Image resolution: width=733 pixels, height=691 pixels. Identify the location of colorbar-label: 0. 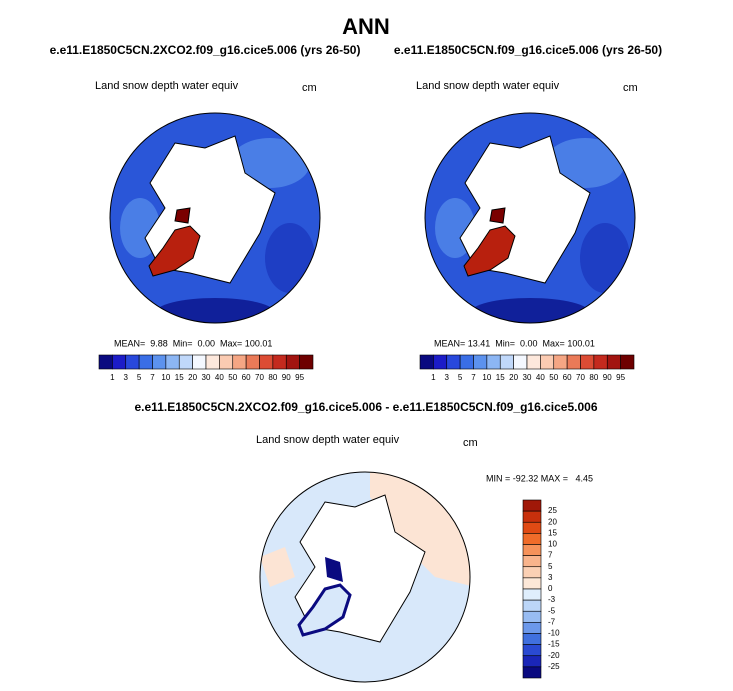
(550, 588).